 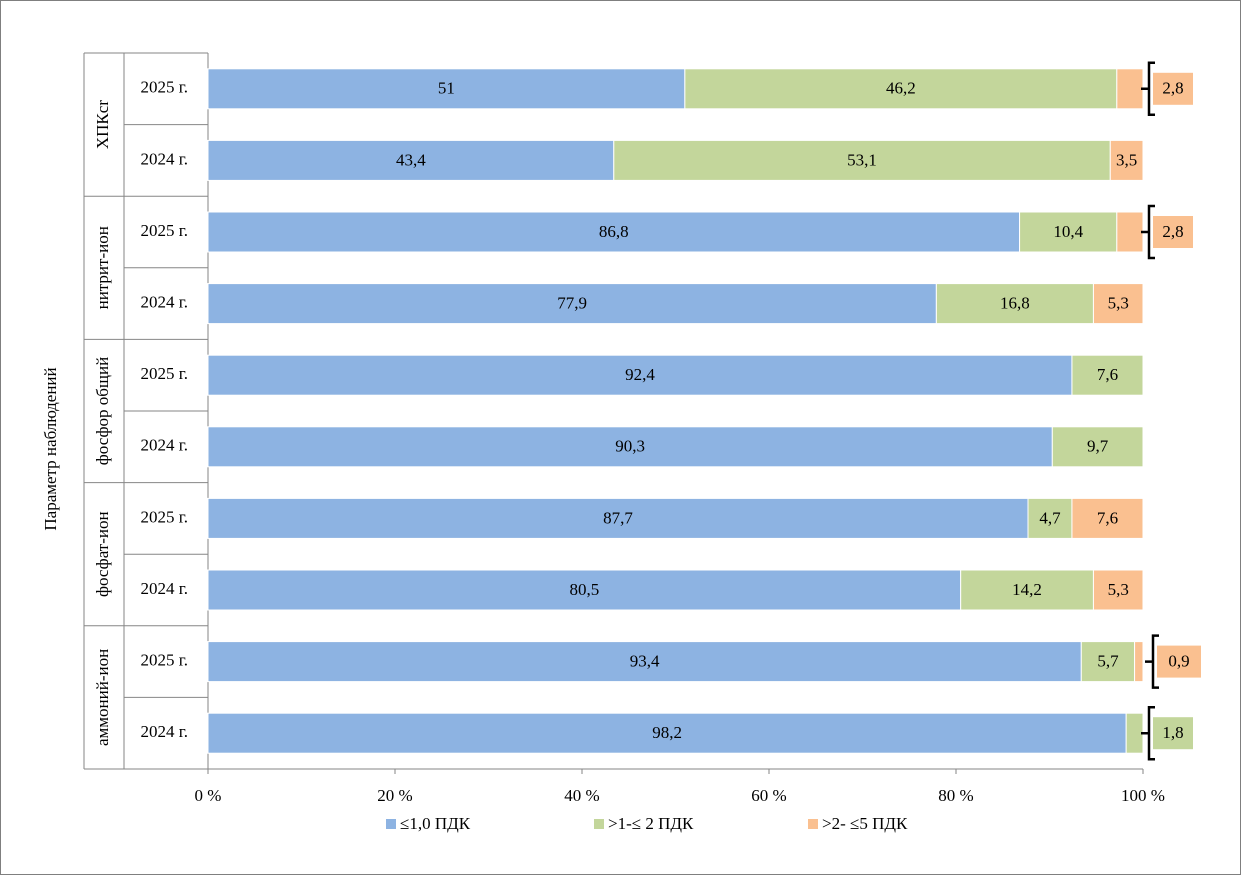 I want to click on bar-value-label: 10,4, so click(x=1068, y=231).